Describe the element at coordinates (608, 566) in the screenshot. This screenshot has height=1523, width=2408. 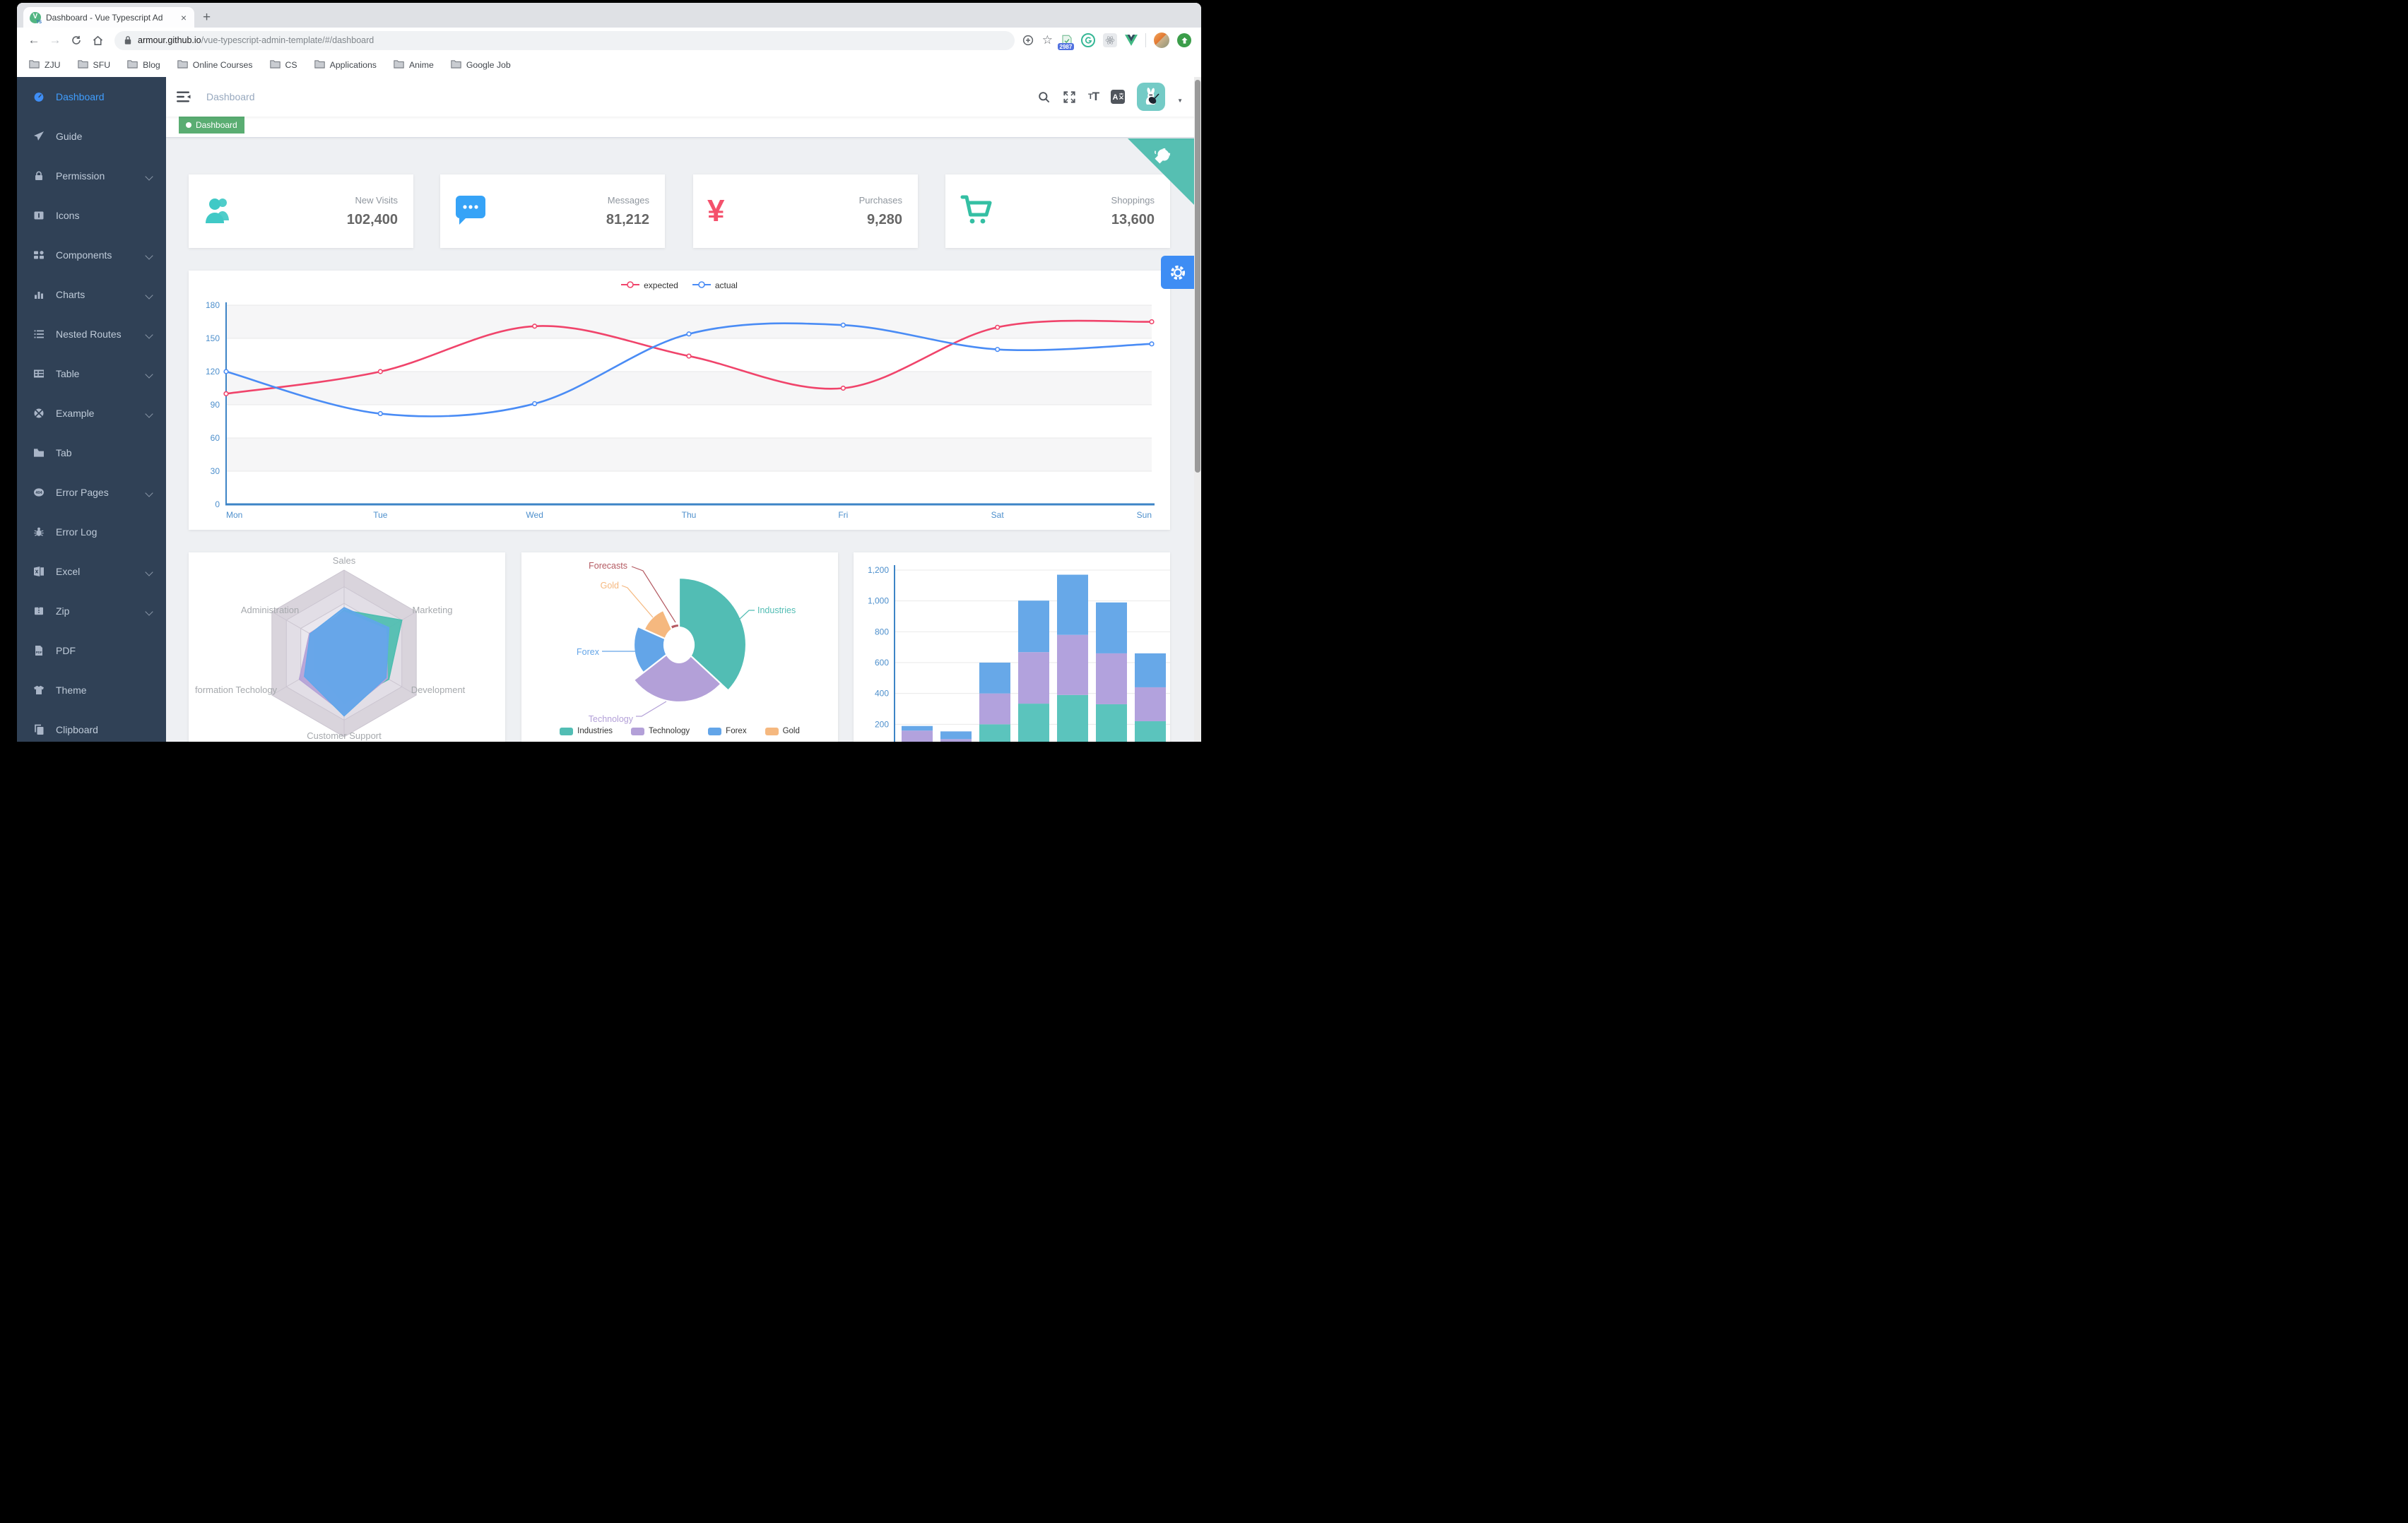
I see `svg-text: Forecasts` at that location.